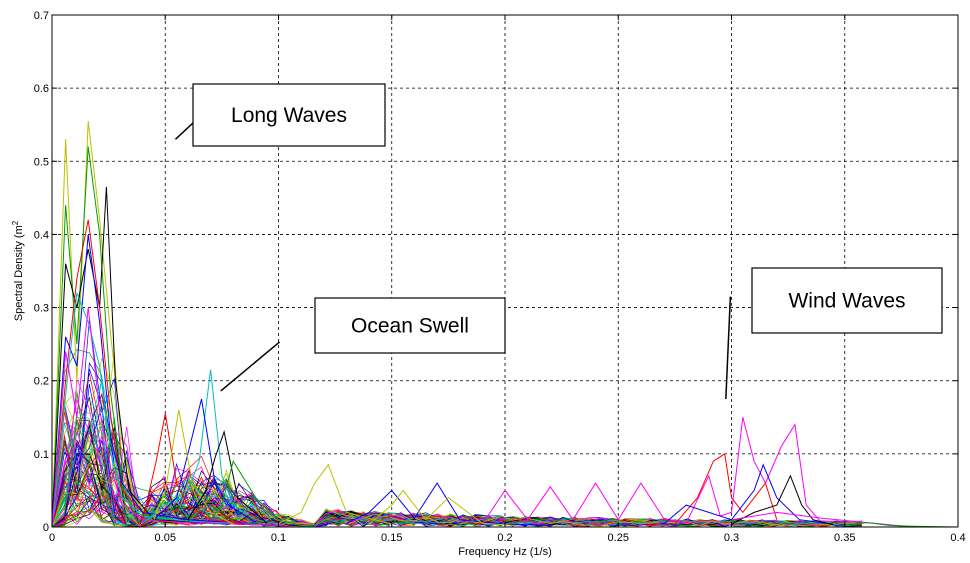 Image resolution: width=970 pixels, height=563 pixels. What do you see at coordinates (165, 538) in the screenshot?
I see `x-tick-label: 0.05` at bounding box center [165, 538].